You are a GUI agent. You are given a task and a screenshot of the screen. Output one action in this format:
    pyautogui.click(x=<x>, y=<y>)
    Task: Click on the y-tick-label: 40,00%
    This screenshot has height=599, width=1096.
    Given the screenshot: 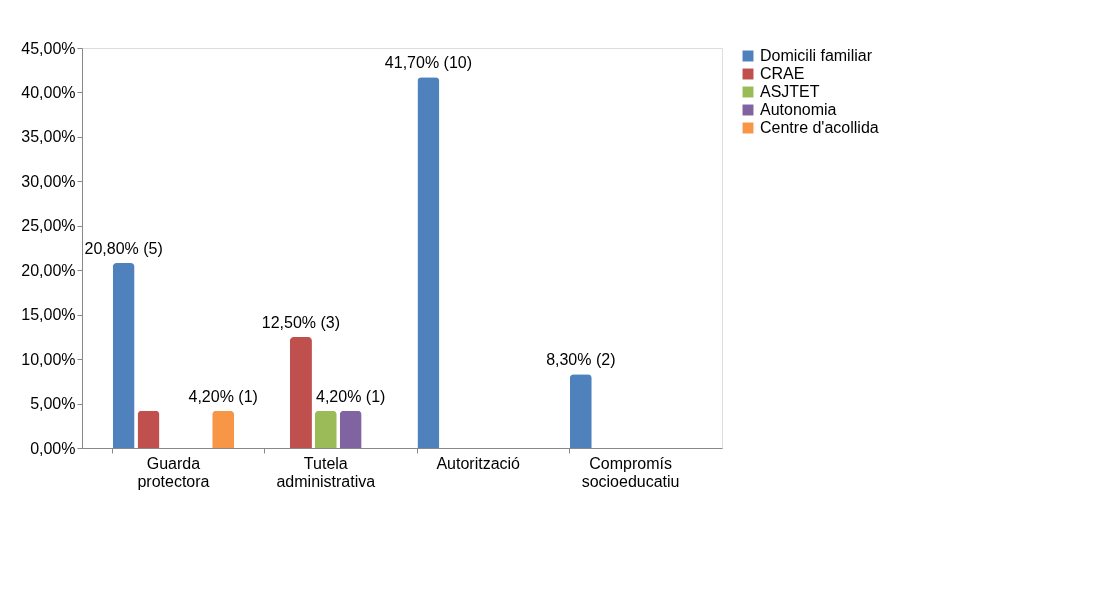 What is the action you would take?
    pyautogui.click(x=48, y=92)
    